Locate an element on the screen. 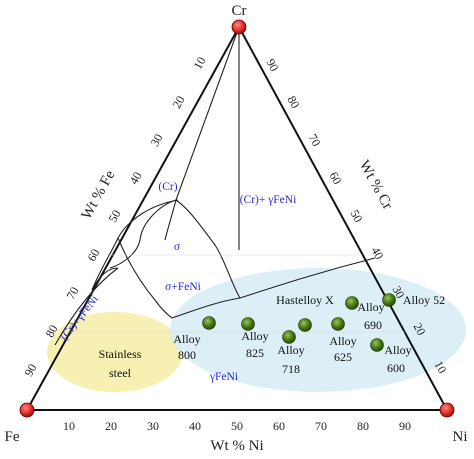 The width and height of the screenshot is (474, 459). cr-corner-marker is located at coordinates (239, 27).